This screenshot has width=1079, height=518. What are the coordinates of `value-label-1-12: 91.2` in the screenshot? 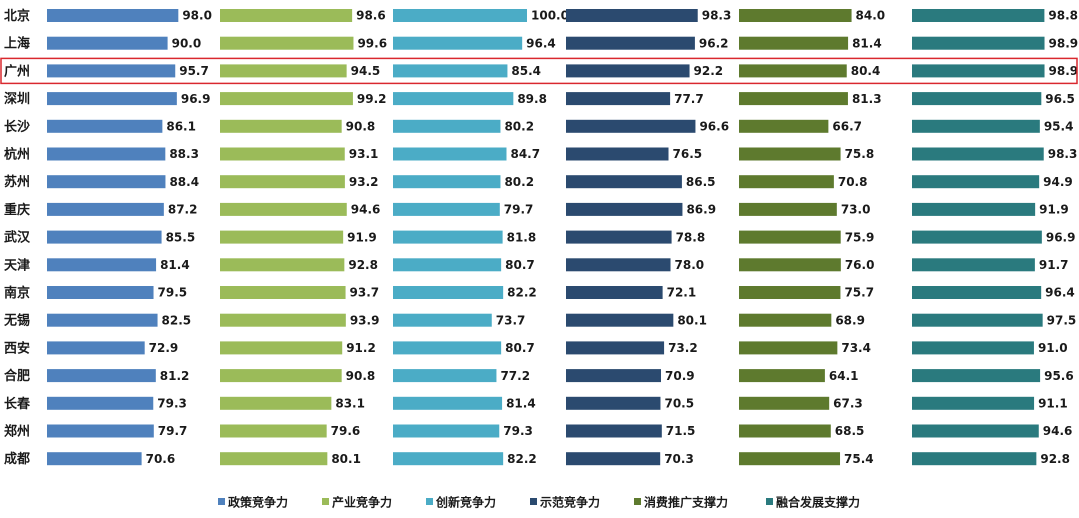 It's located at (361, 348).